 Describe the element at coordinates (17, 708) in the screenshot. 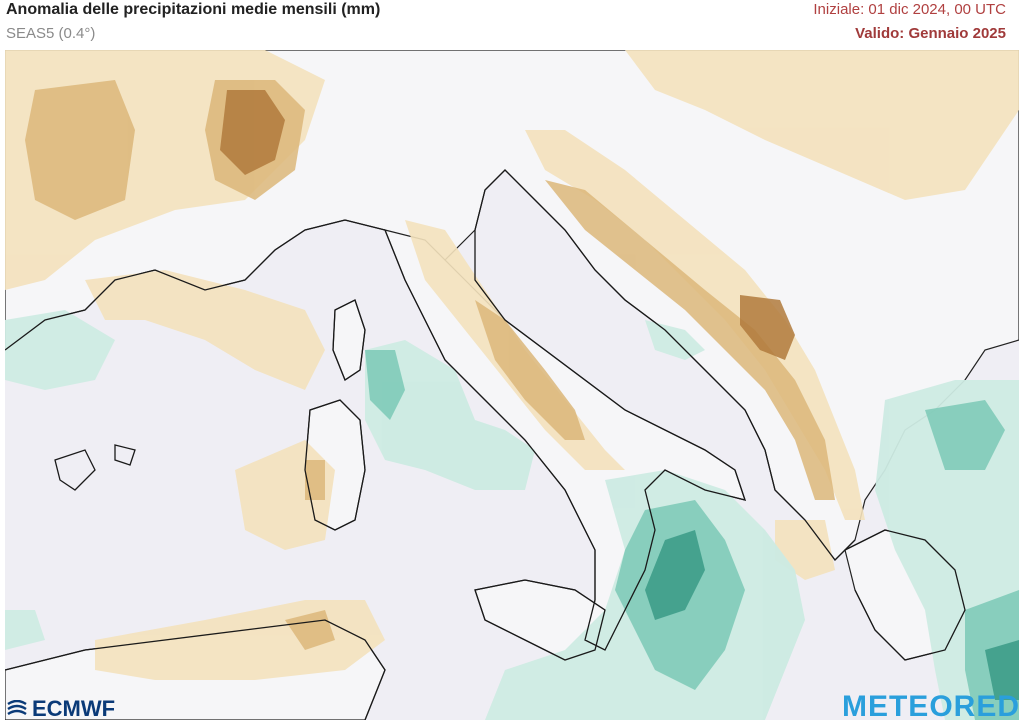

I see `ecmwf-mark-icon` at that location.